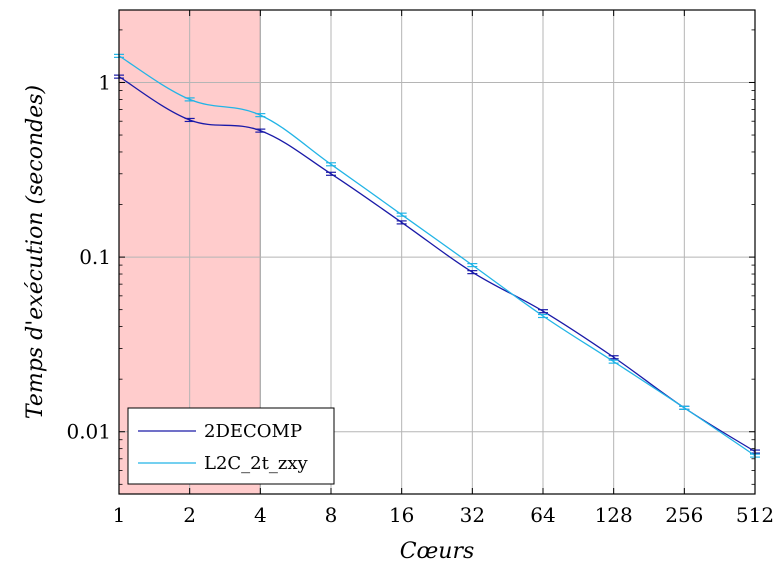 This screenshot has width=777, height=564. What do you see at coordinates (472, 515) in the screenshot?
I see `x-tick-label: 32` at bounding box center [472, 515].